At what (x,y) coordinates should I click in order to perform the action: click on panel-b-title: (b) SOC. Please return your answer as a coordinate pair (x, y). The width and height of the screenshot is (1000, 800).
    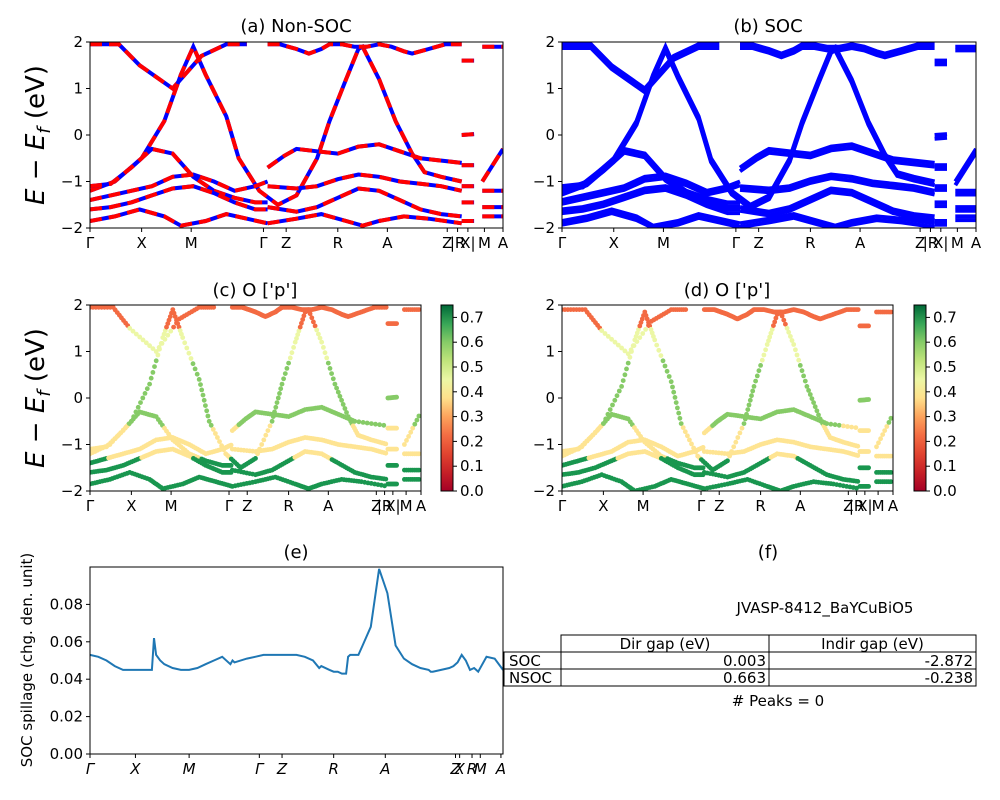
    Looking at the image, I should click on (767, 26).